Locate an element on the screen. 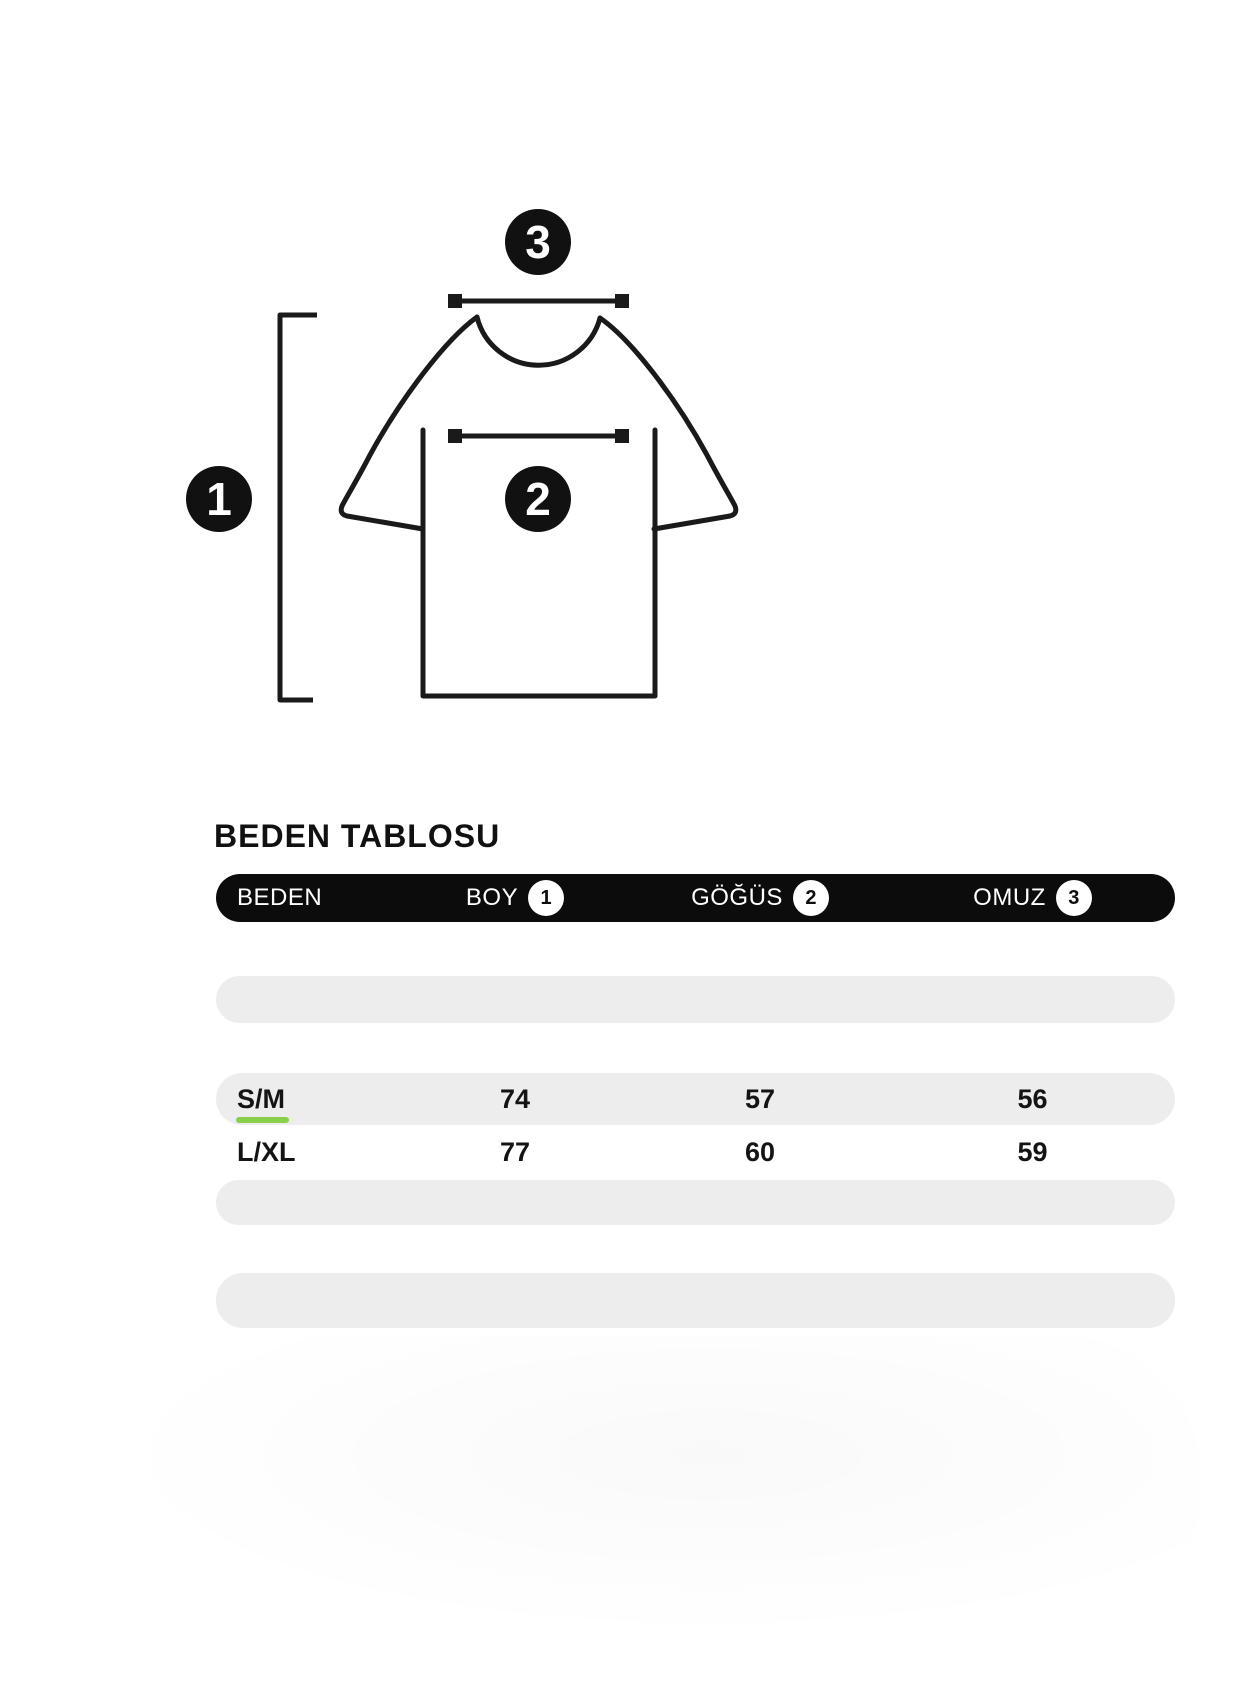 This screenshot has width=1236, height=1699. gogus-value-sm: 57 is located at coordinates (760, 1098).